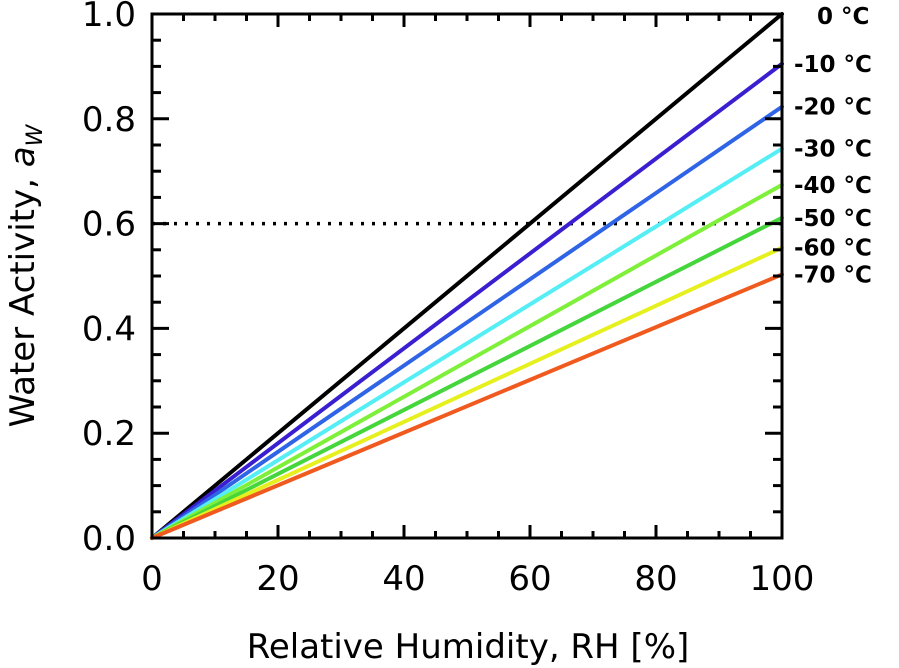 The height and width of the screenshot is (668, 899). What do you see at coordinates (109, 434) in the screenshot?
I see `y-tick-label: 0.2` at bounding box center [109, 434].